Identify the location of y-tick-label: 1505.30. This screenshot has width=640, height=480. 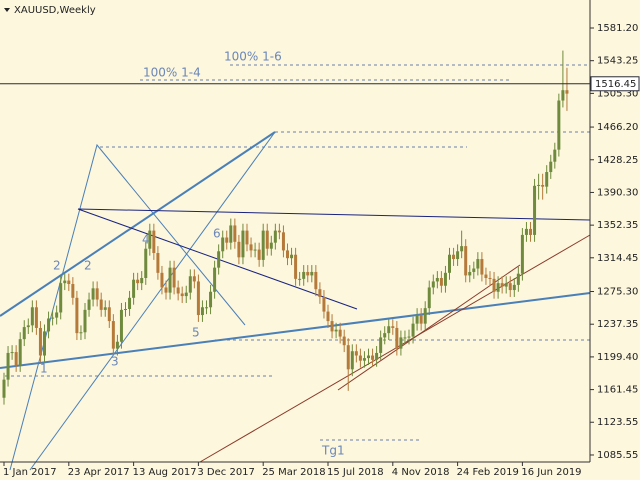
(617, 93).